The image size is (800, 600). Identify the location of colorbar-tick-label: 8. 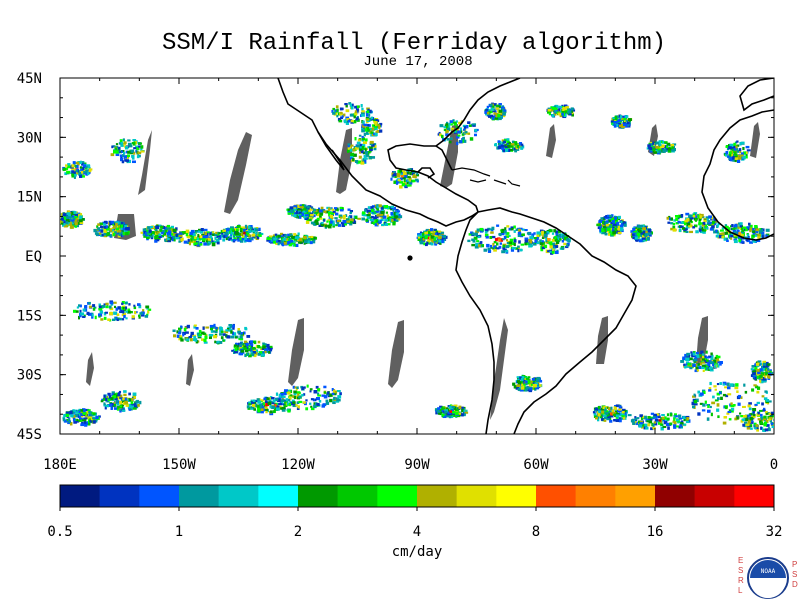
(536, 532).